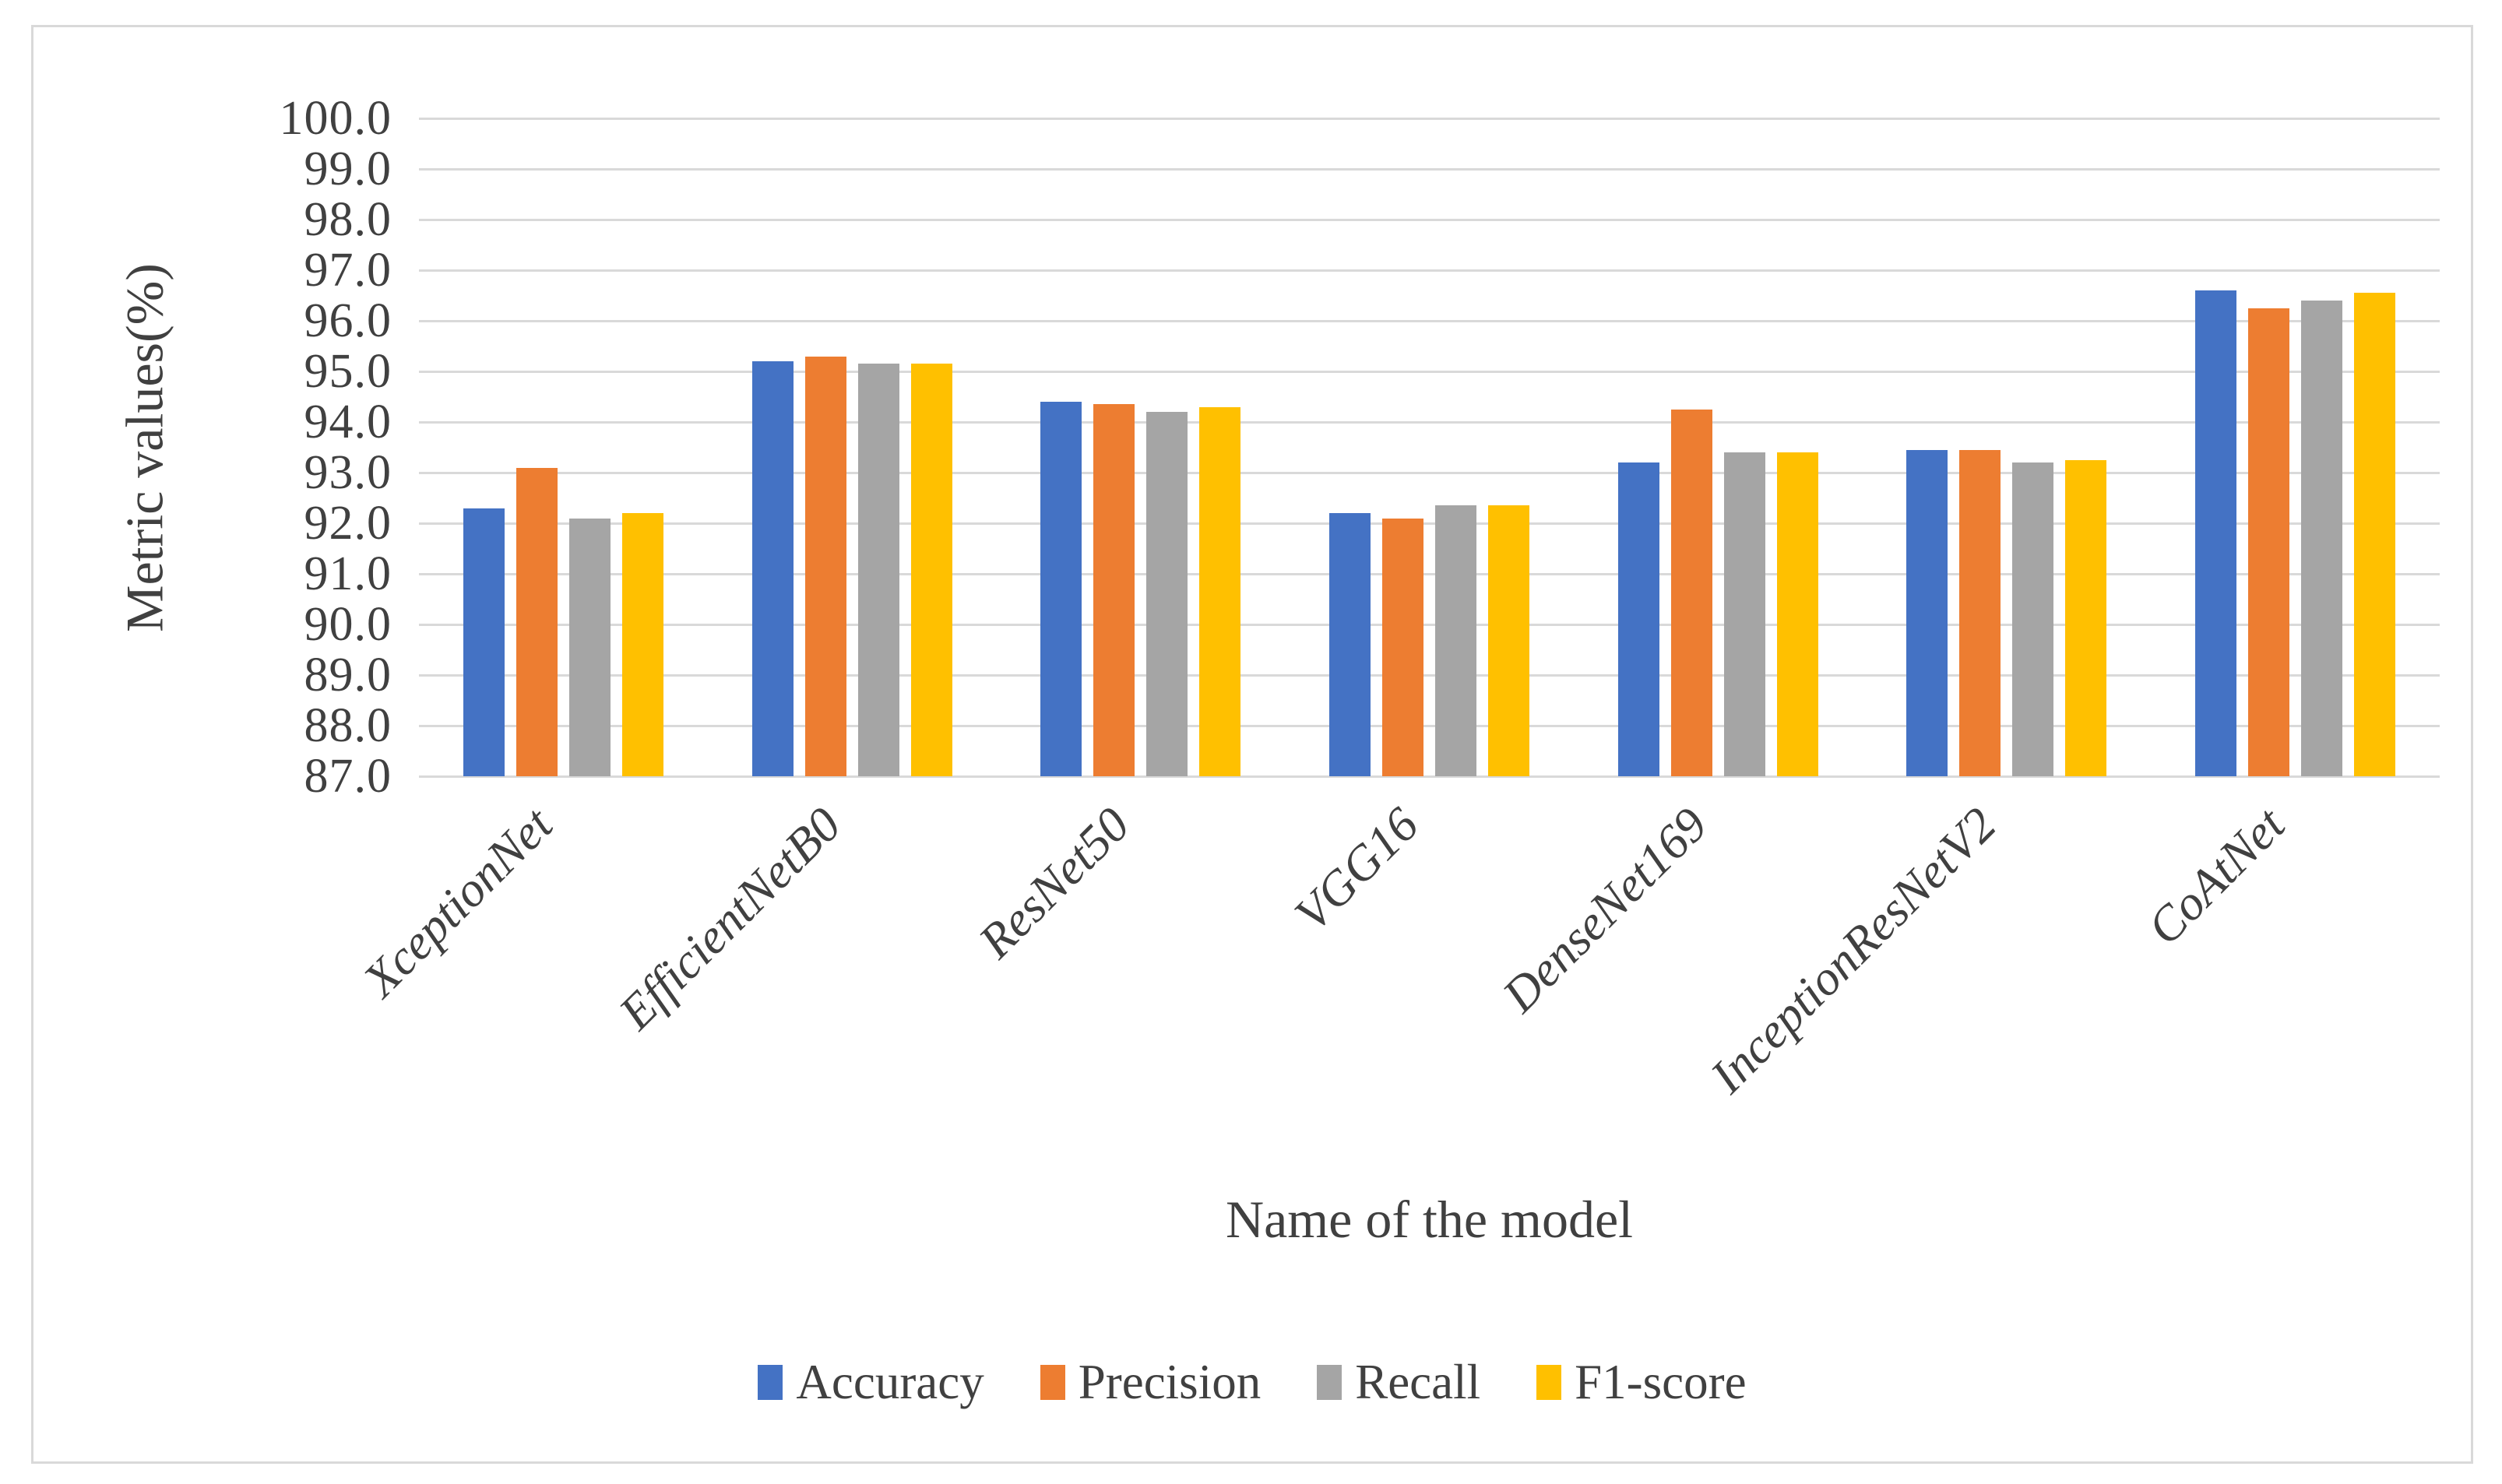  What do you see at coordinates (2375, 534) in the screenshot?
I see `bar-f1-score-coatnet` at bounding box center [2375, 534].